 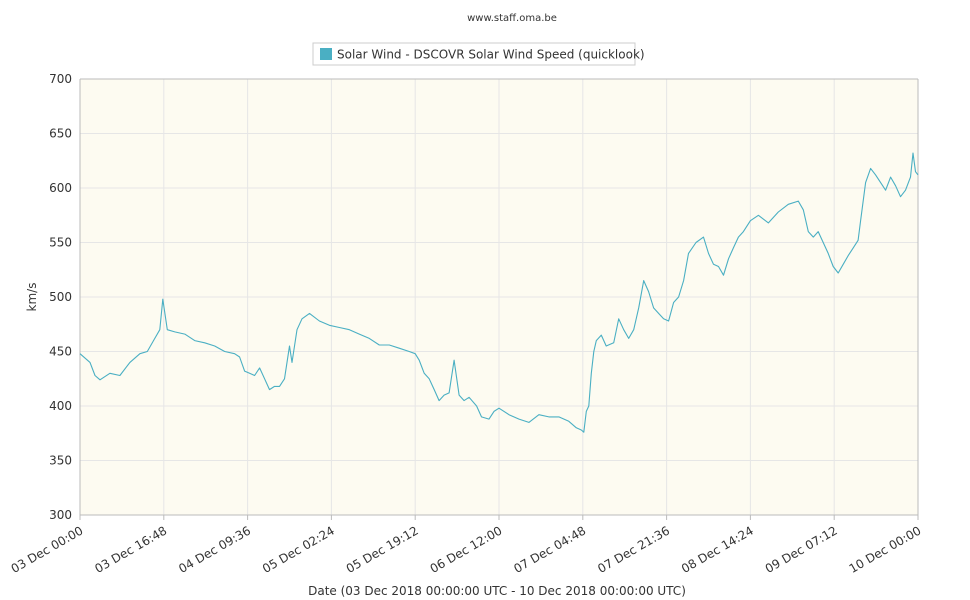 I want to click on x-tick-label: 03 Dec 16:48, so click(x=130, y=549).